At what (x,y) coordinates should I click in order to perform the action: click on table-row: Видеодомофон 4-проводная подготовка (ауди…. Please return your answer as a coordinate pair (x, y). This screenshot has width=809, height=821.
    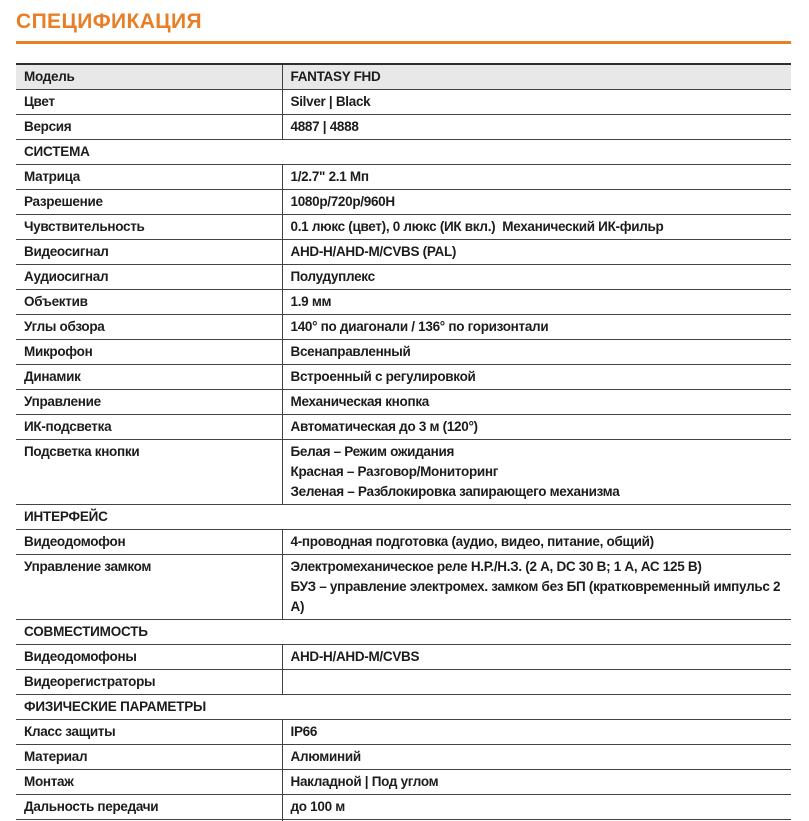
    Looking at the image, I should click on (403, 542).